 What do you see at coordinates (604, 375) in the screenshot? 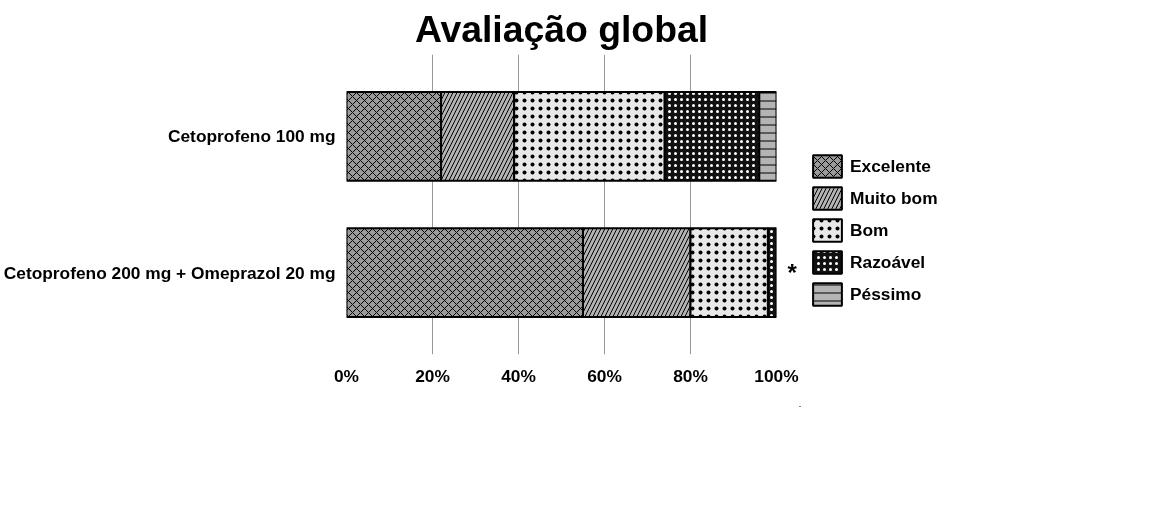
I see `x-tick-label: 60%` at bounding box center [604, 375].